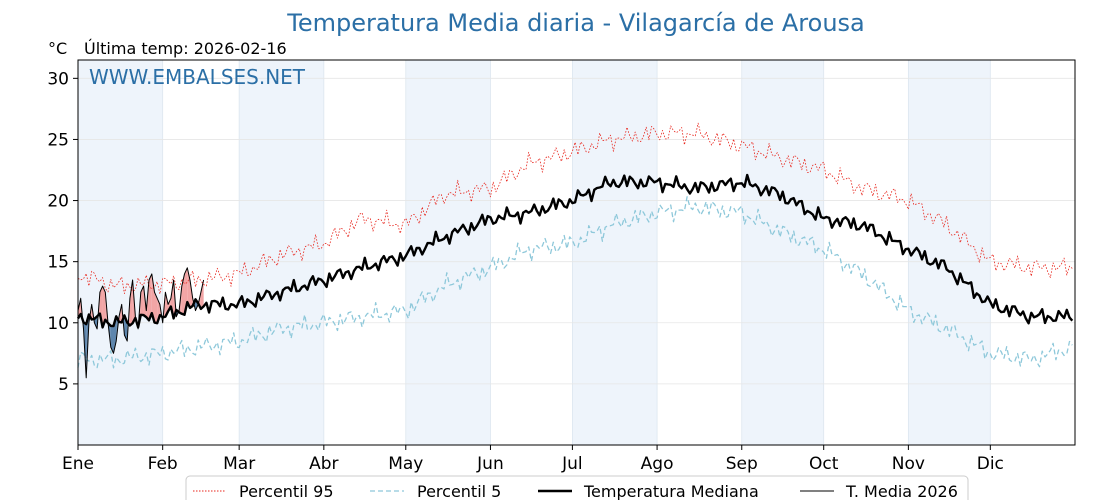  Describe the element at coordinates (58, 324) in the screenshot. I see `y-tick-label: 10` at that location.